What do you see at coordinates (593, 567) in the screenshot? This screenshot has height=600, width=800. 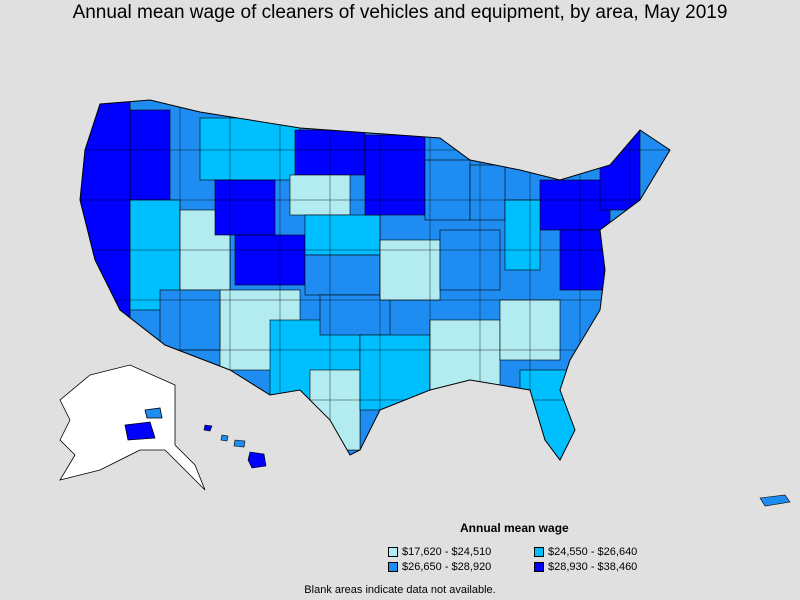 I see `legend-label-4: $28,930 - $38,460` at bounding box center [593, 567].